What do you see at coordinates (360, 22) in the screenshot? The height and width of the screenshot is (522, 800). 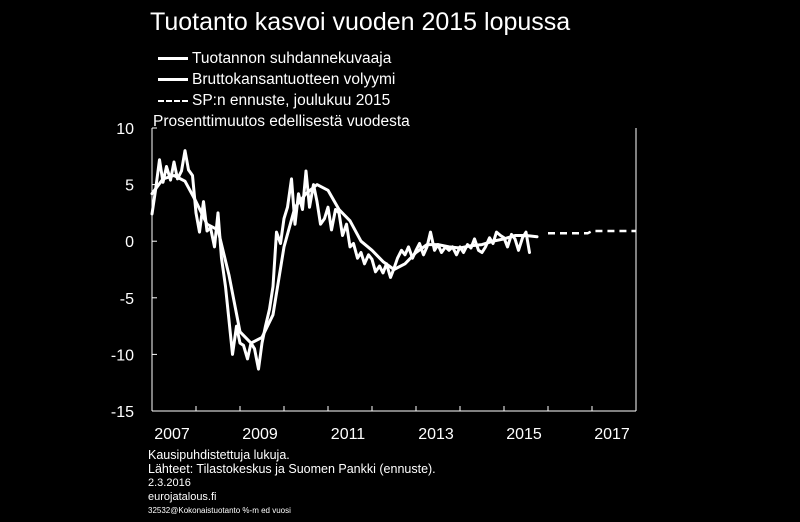 I see `chart-title: Tuotanto kasvoi vuoden 2015 lopussa` at bounding box center [360, 22].